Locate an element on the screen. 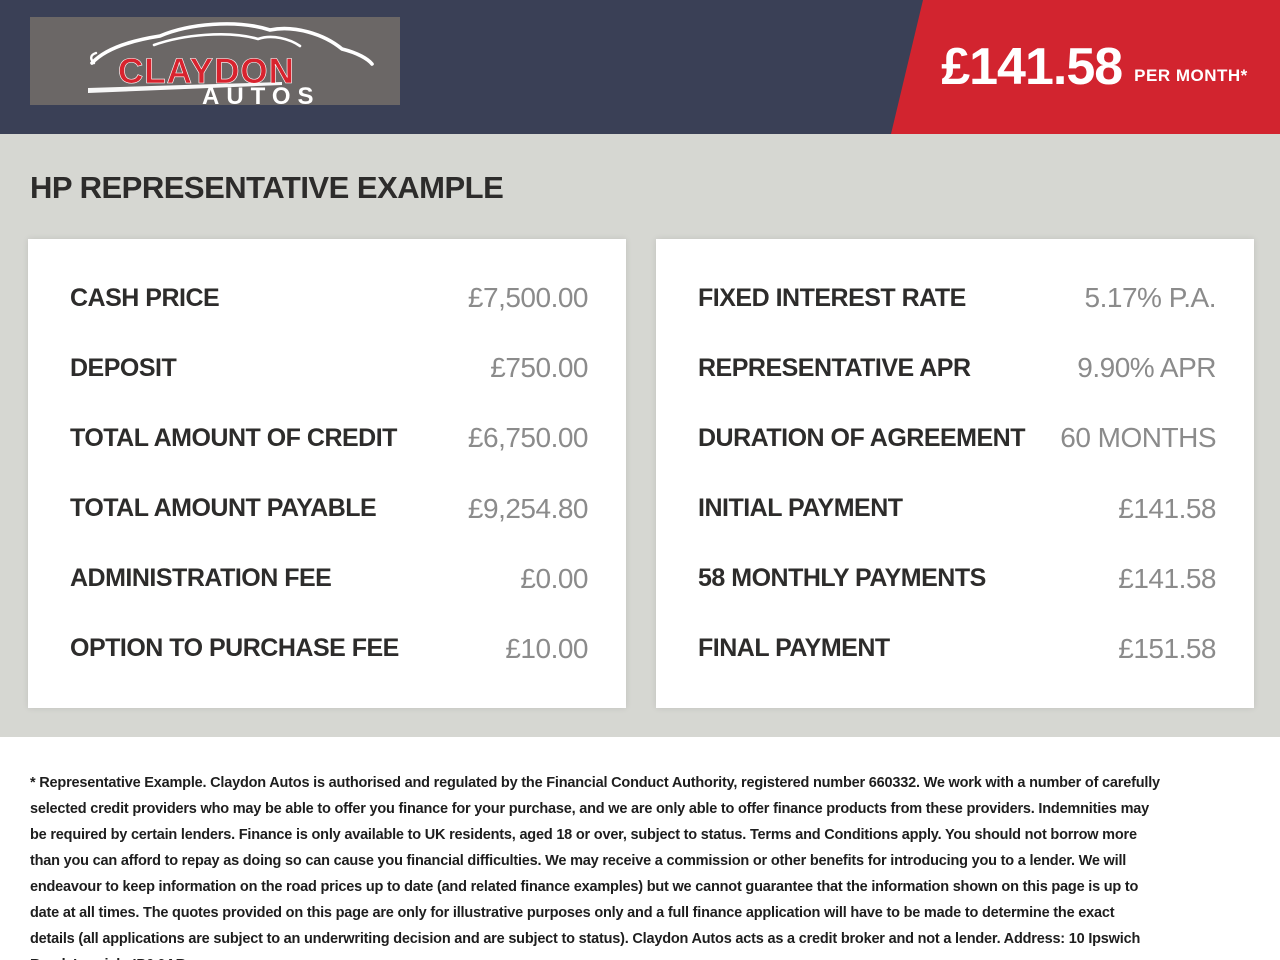 This screenshot has width=1280, height=960. page-title: HP REPRESENTATIVE EXAMPLE is located at coordinates (267, 188).